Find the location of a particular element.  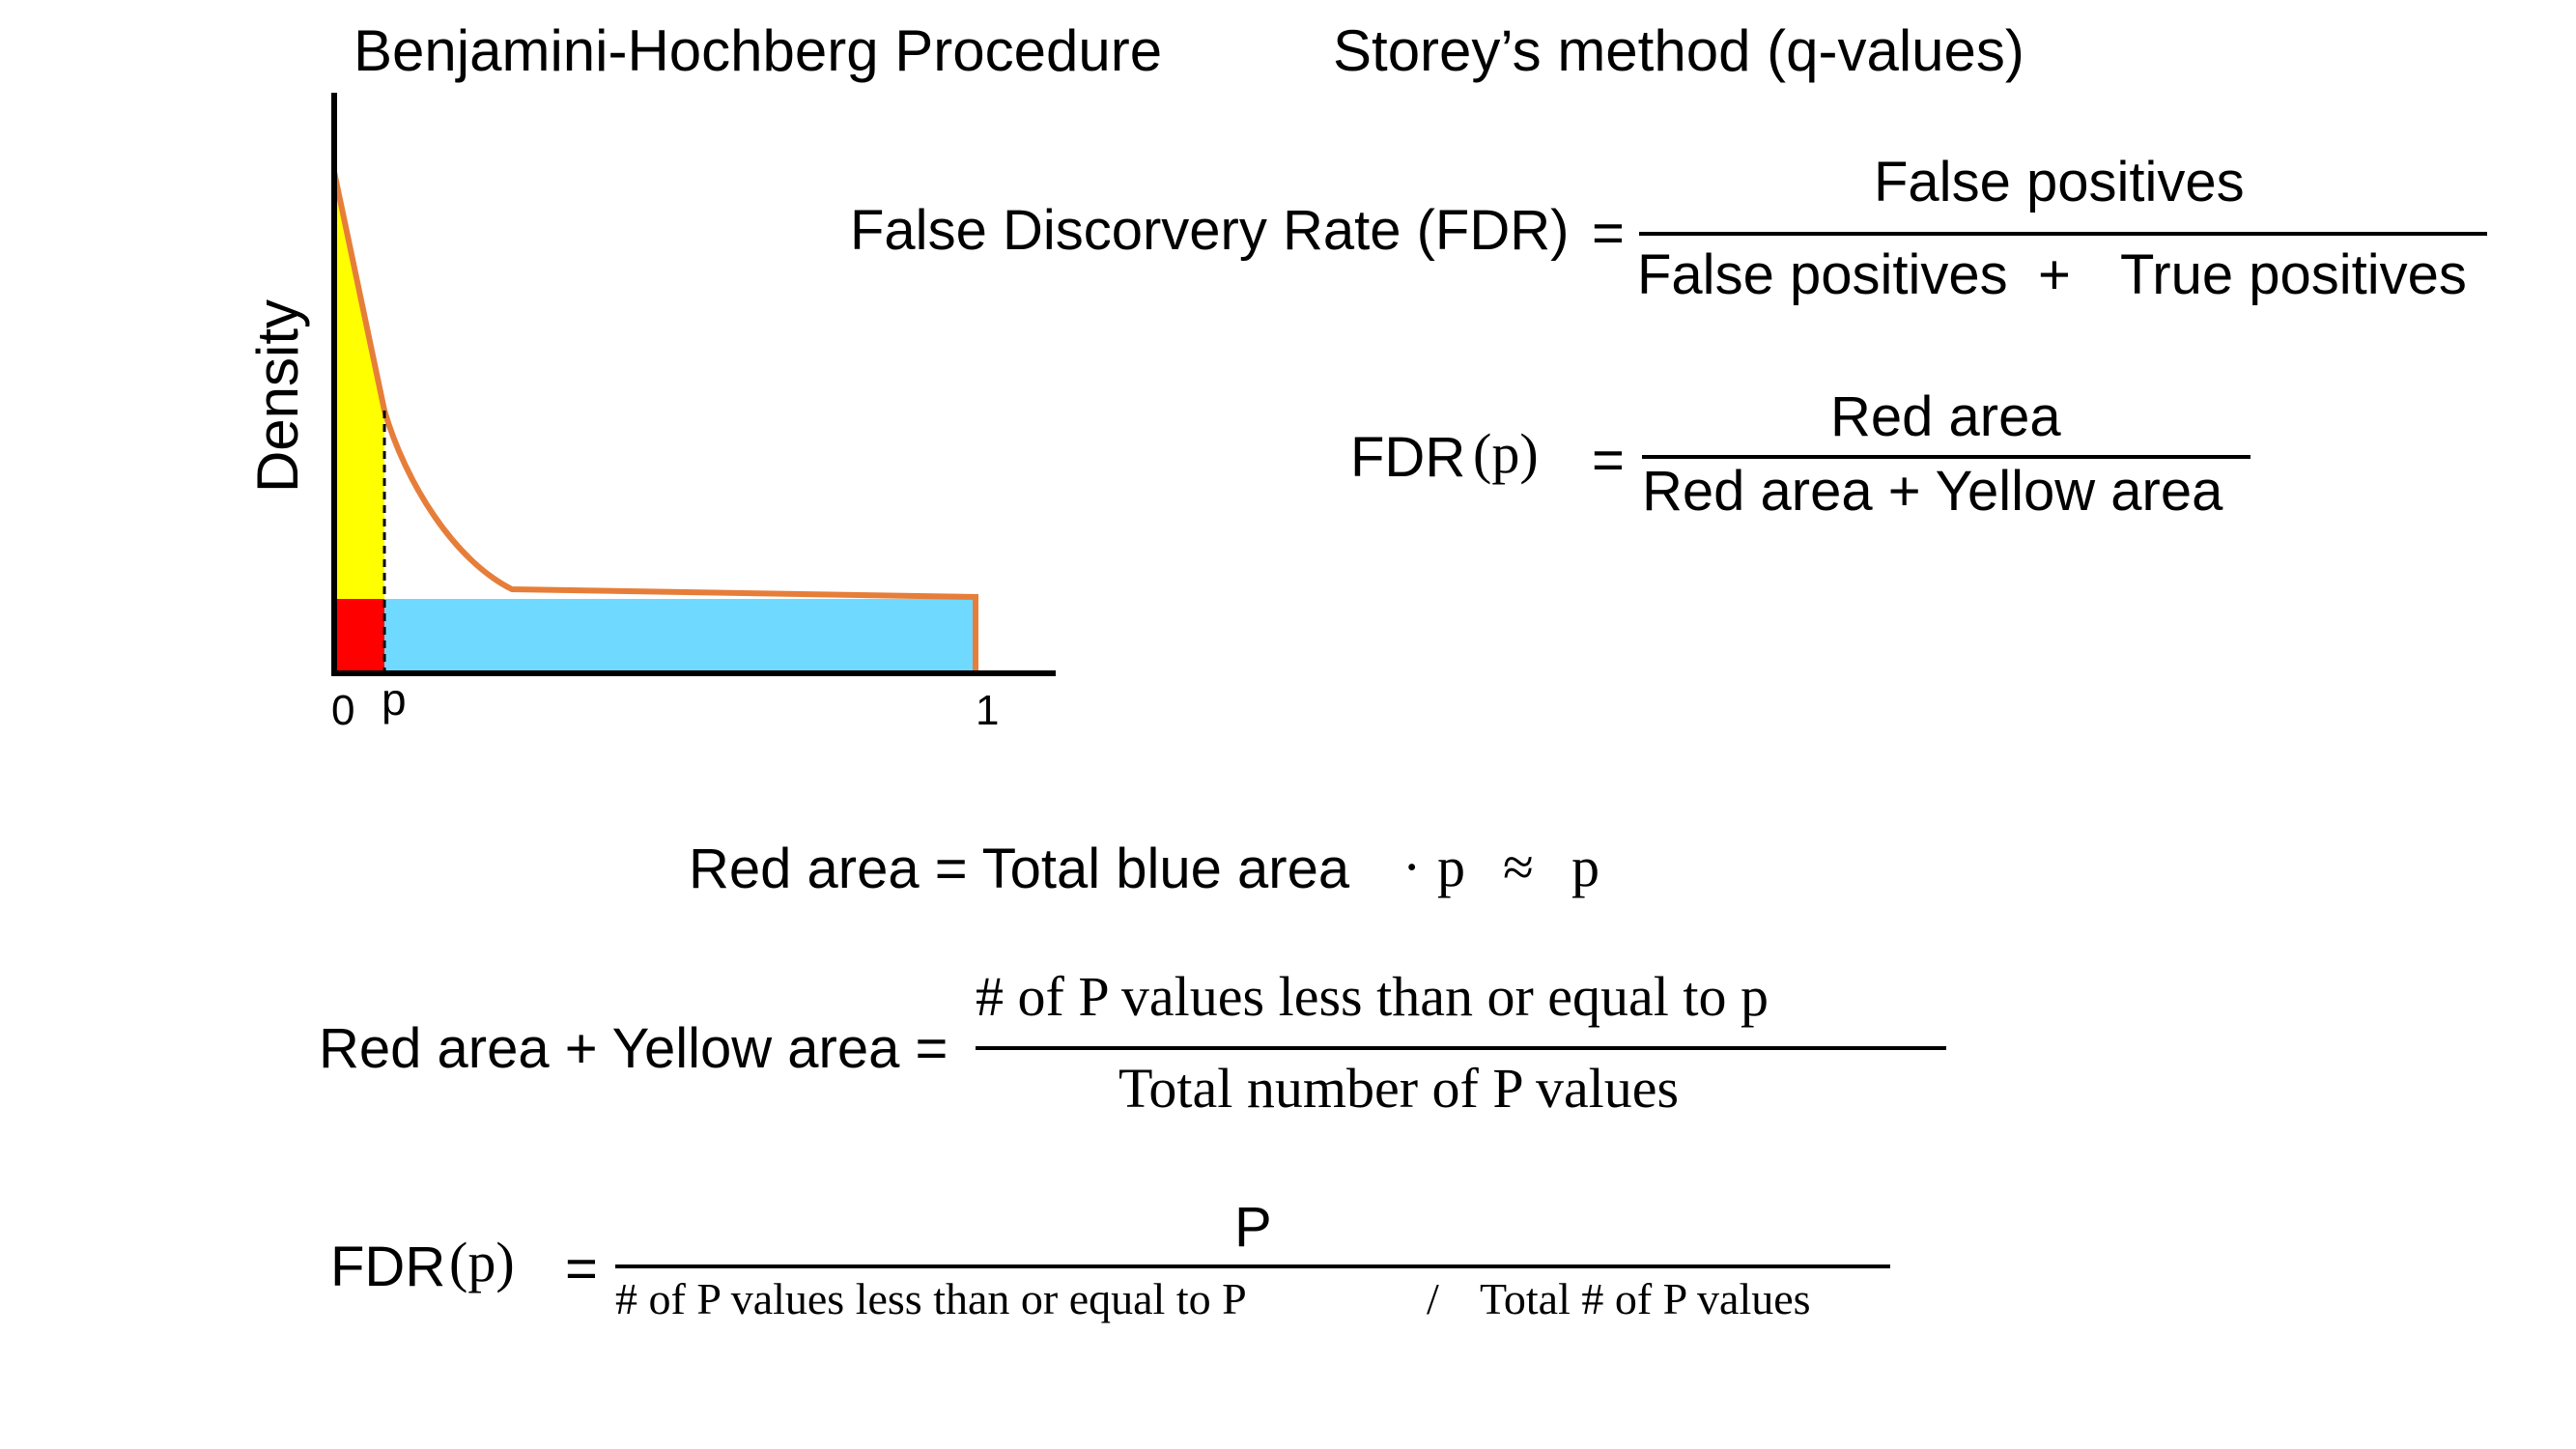

red-yellow-equation-denominator: Total number of P values is located at coordinates (1399, 1088).